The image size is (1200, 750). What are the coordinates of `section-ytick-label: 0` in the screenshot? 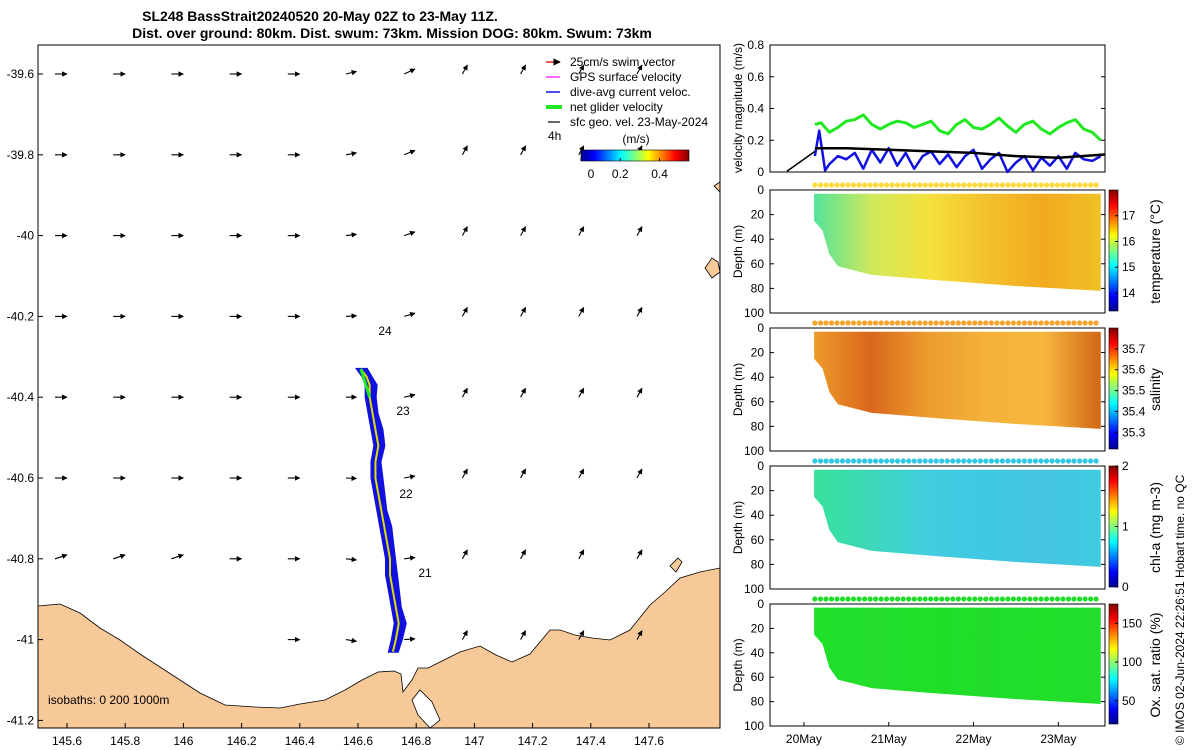 It's located at (760, 190).